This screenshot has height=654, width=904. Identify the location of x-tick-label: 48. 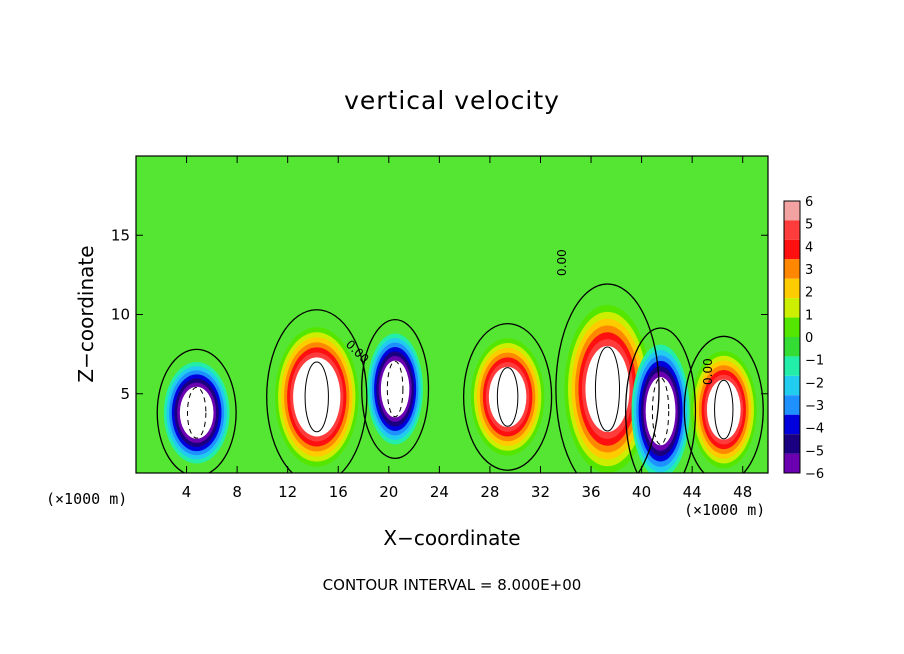
(742, 492).